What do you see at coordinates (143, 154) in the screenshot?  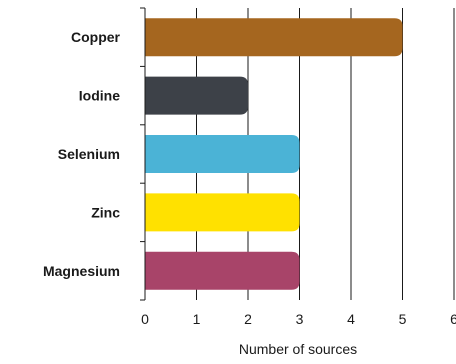 I see `y-axis` at bounding box center [143, 154].